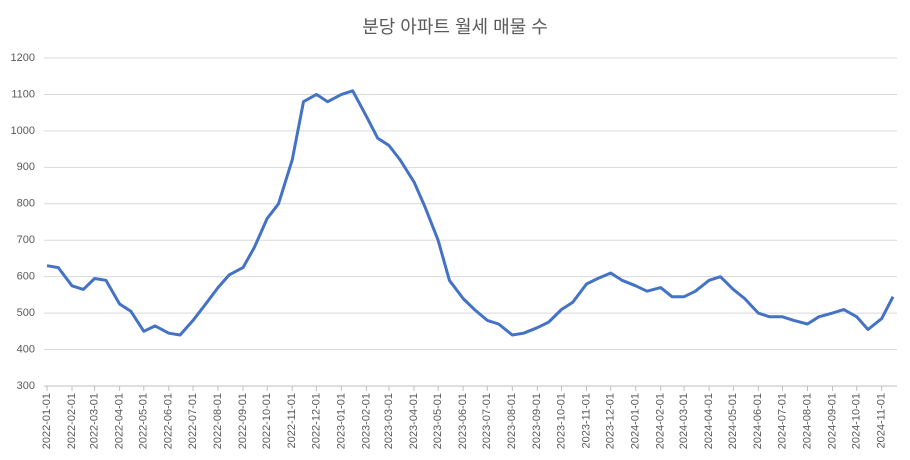 The image size is (910, 460). Describe the element at coordinates (414, 421) in the screenshot. I see `x-tick-label: 2023-04-01` at that location.